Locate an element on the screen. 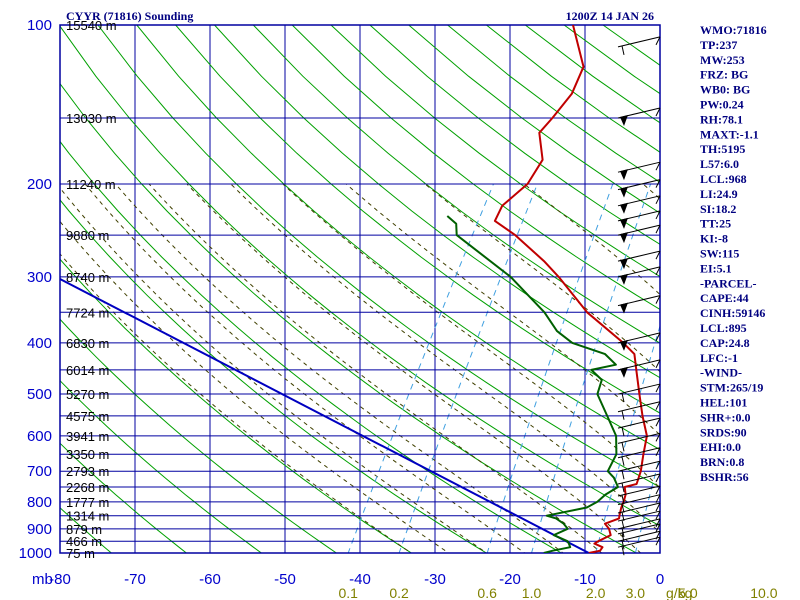  height-label: 2793 m is located at coordinates (87, 471).